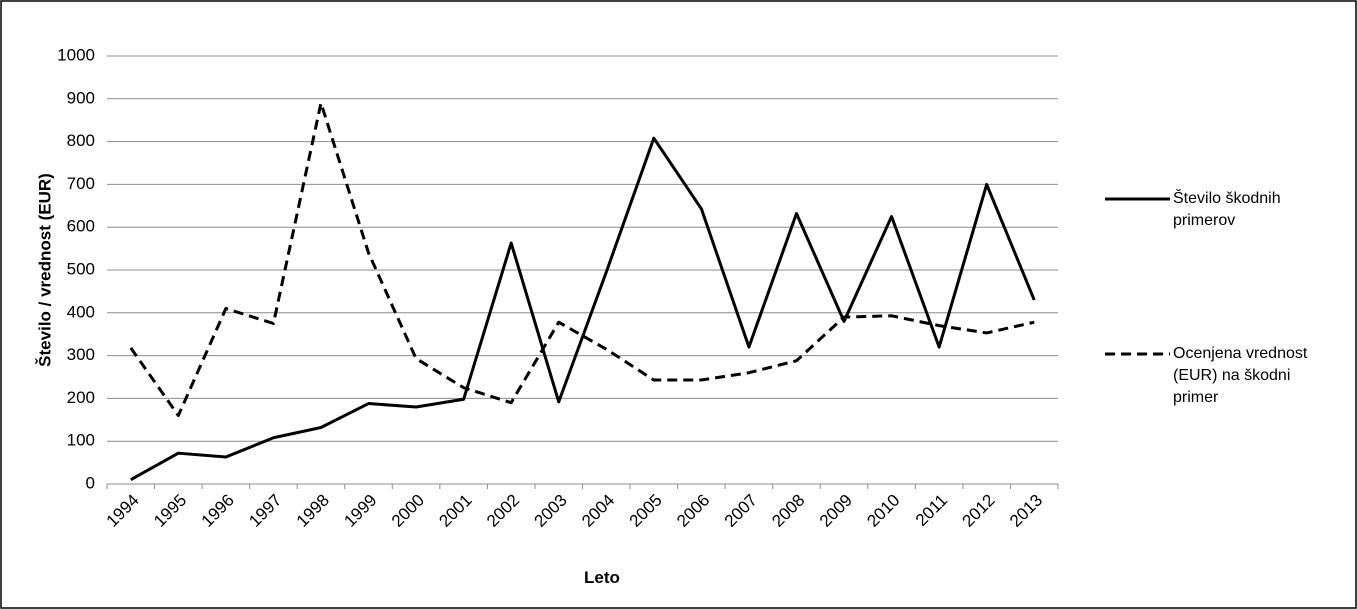  Describe the element at coordinates (81, 311) in the screenshot. I see `y-tick-label: 400` at that location.